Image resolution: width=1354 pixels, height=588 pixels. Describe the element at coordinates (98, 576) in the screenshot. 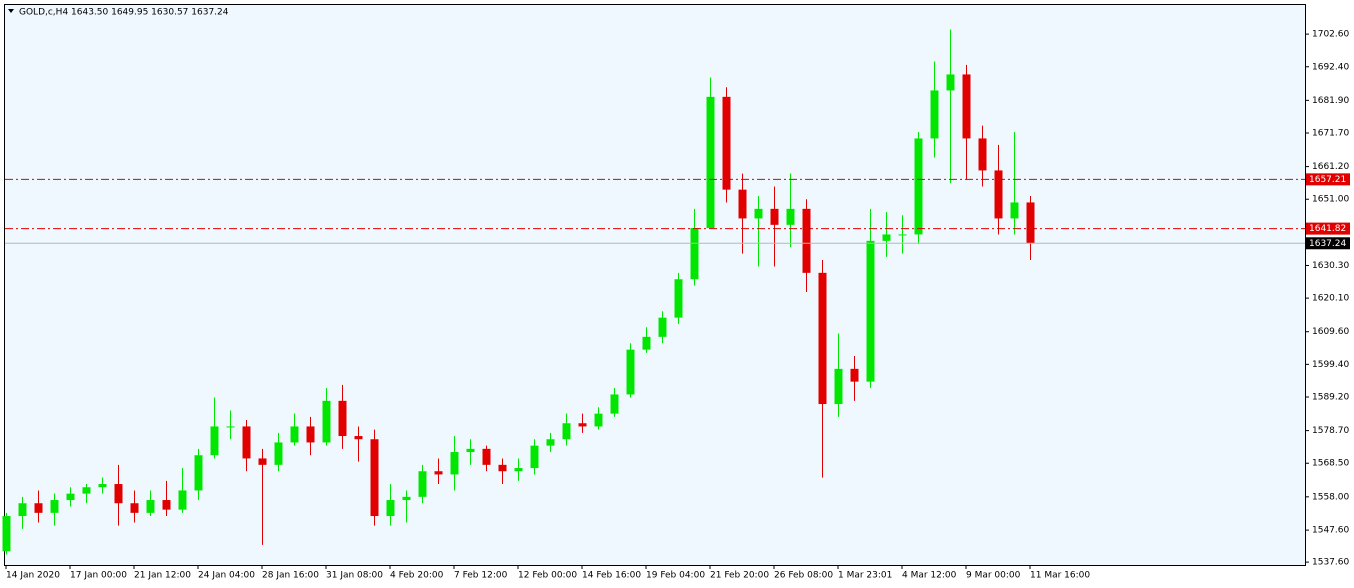

I see `x-tick-label: 17 Jan 00:00` at that location.